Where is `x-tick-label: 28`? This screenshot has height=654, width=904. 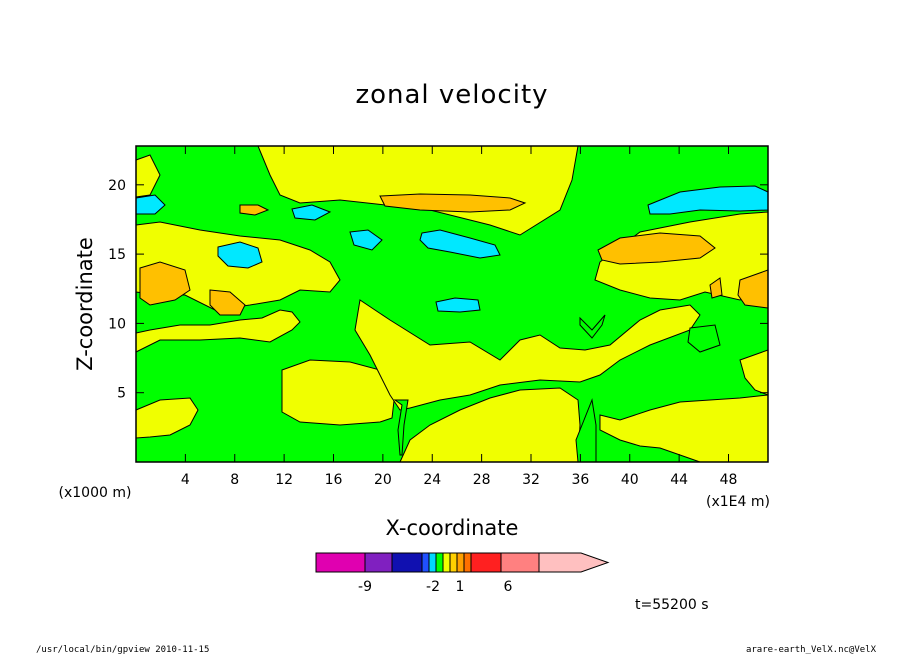 x-tick-label: 28 is located at coordinates (482, 480).